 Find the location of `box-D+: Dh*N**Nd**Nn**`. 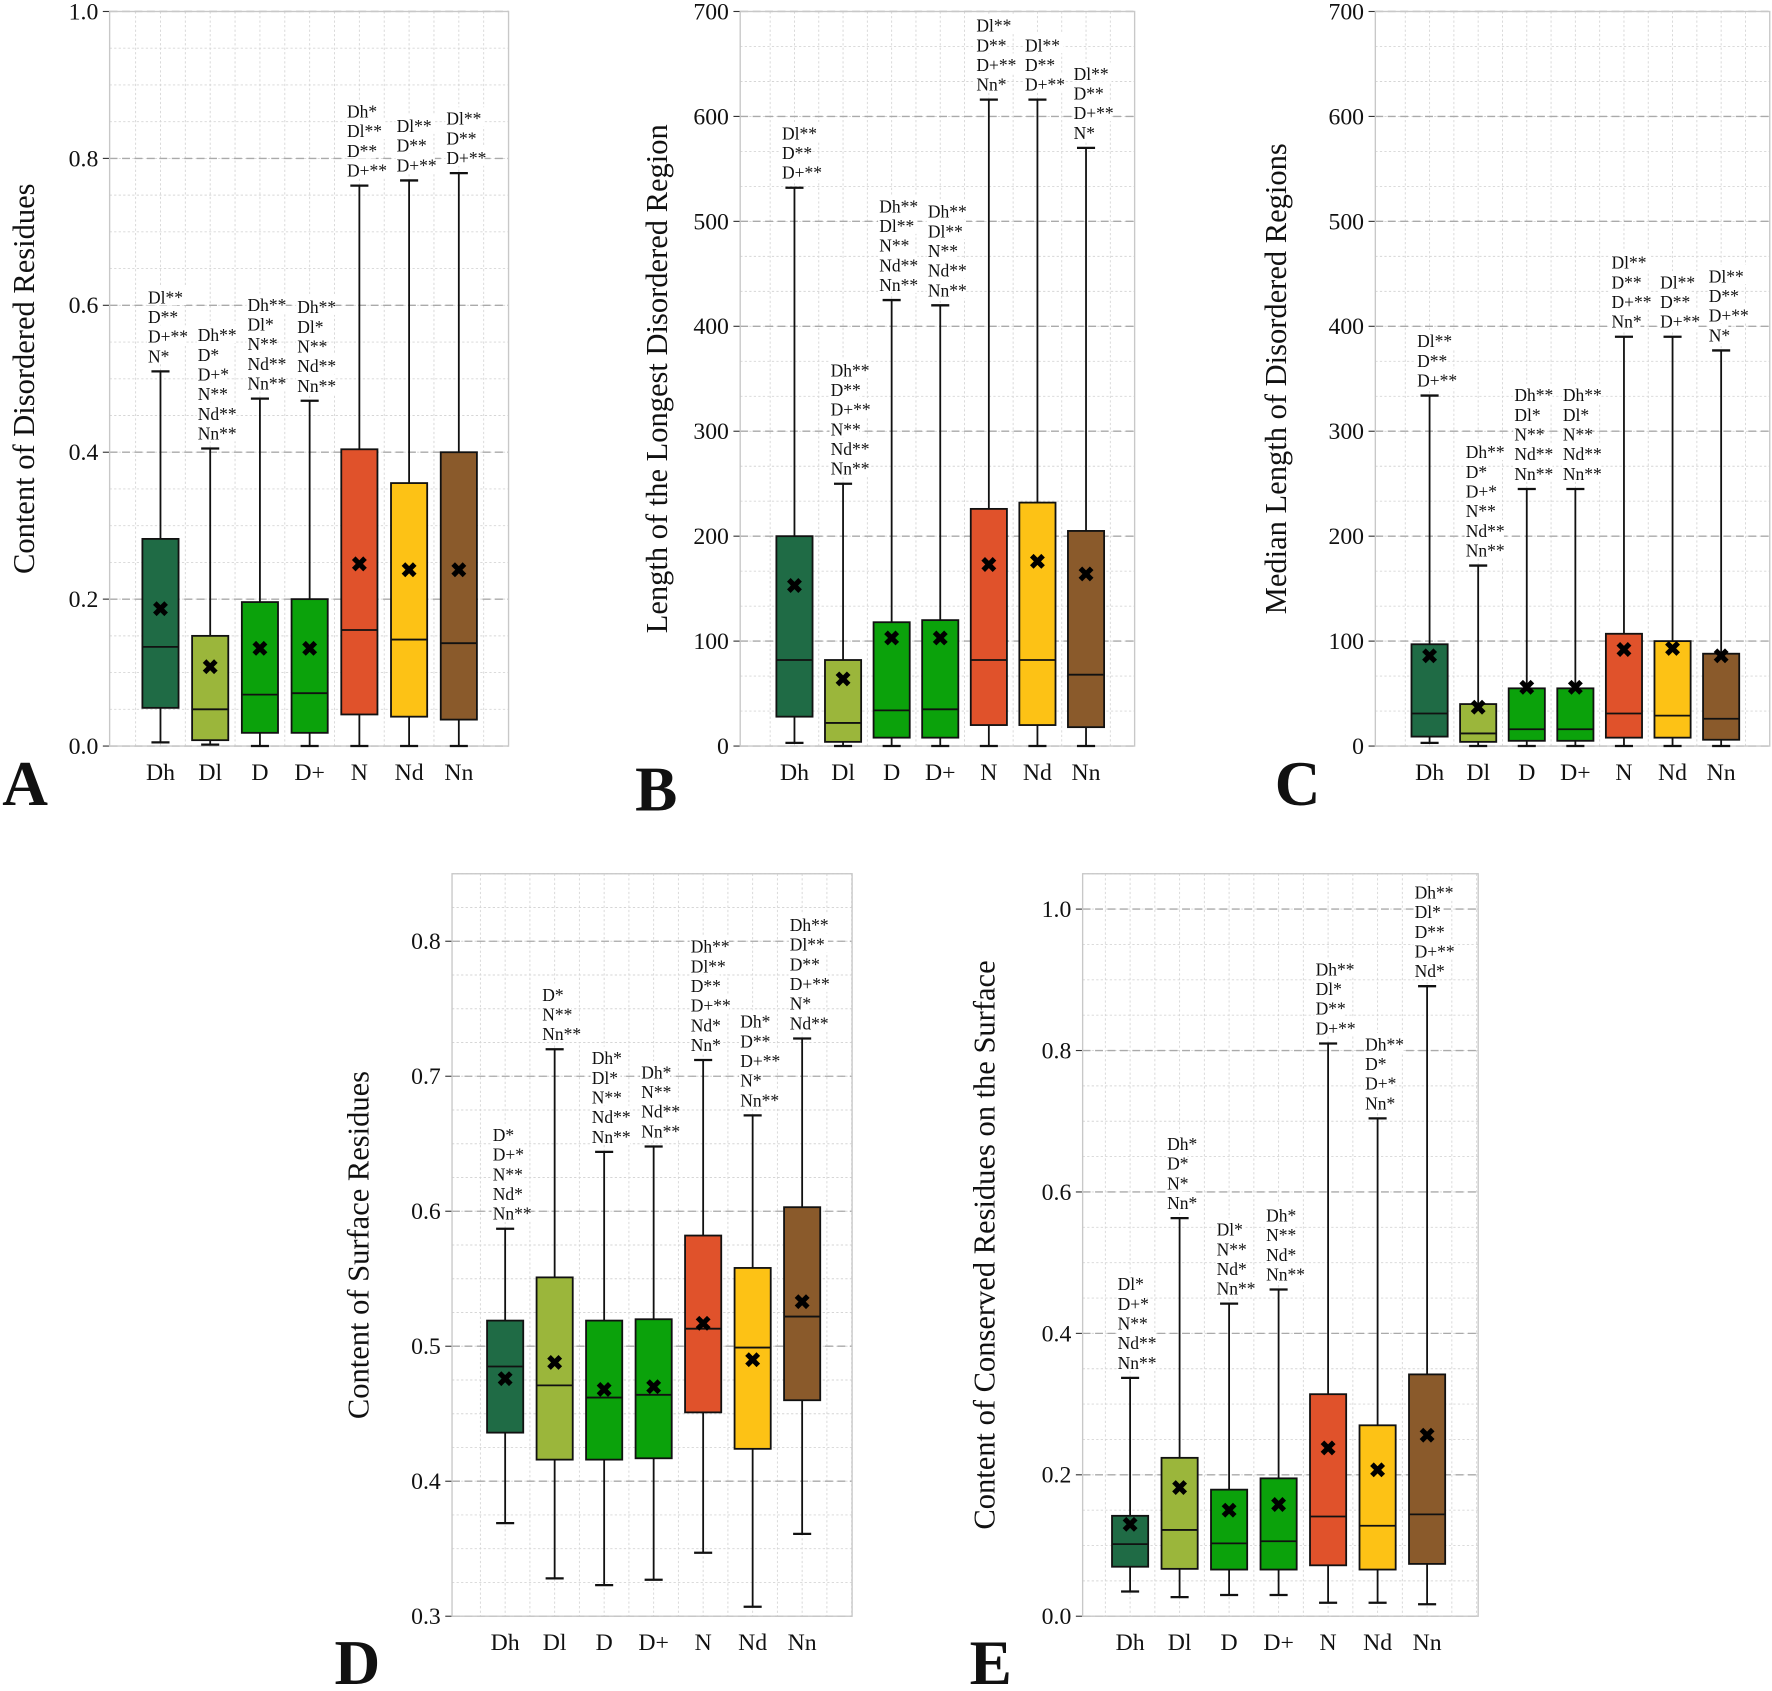

box-D+: Dh*N**Nd**Nn** is located at coordinates (657, 1321).